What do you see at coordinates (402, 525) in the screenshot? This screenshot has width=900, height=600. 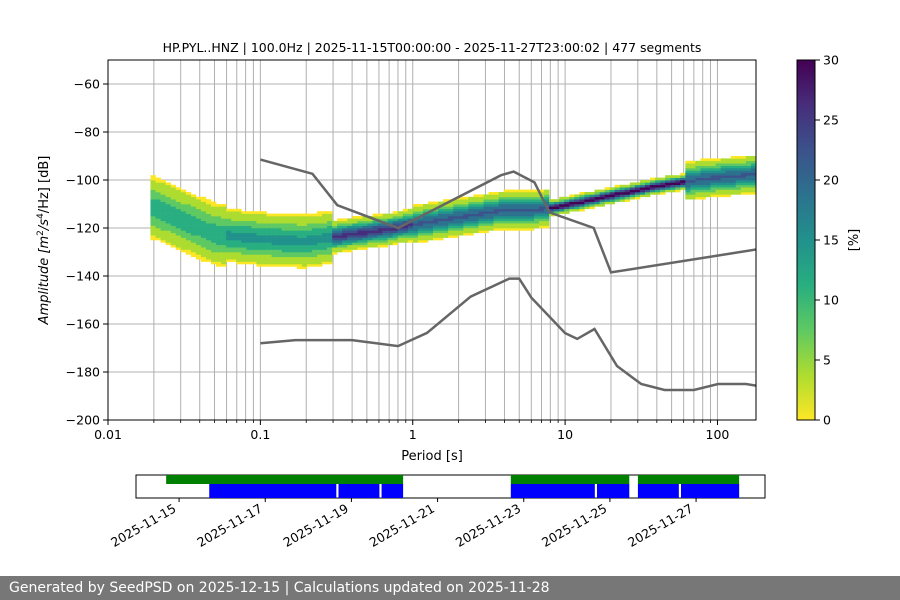 I see `timeline-date-label: 2025-11-21` at bounding box center [402, 525].